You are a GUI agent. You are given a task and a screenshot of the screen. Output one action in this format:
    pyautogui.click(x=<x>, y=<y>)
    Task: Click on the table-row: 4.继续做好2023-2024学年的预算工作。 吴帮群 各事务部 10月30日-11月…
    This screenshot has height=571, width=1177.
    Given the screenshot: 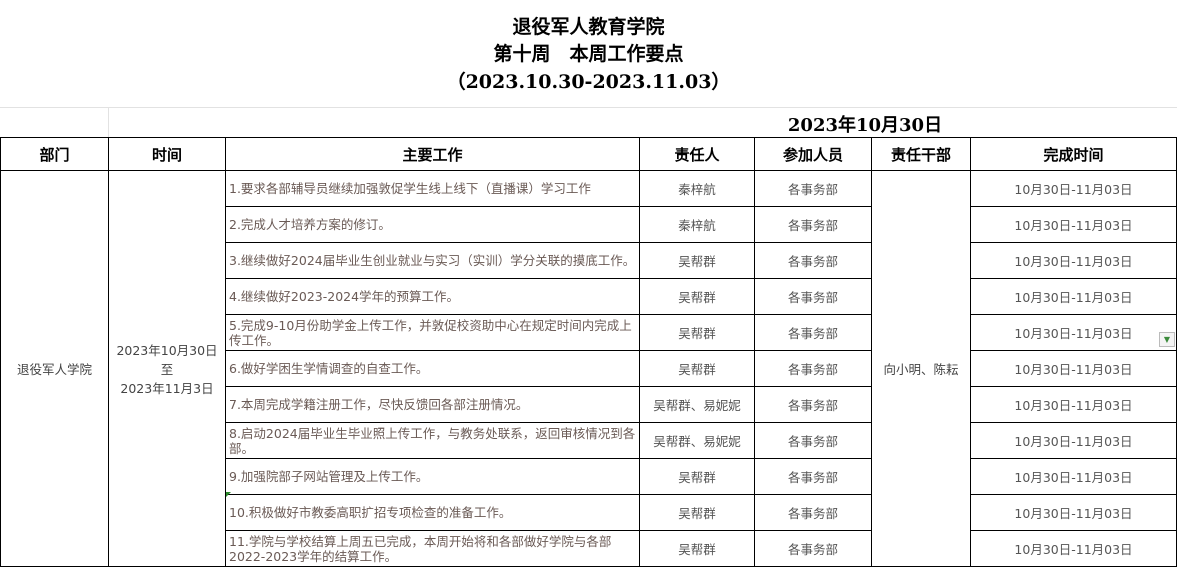 What is the action you would take?
    pyautogui.click(x=589, y=296)
    